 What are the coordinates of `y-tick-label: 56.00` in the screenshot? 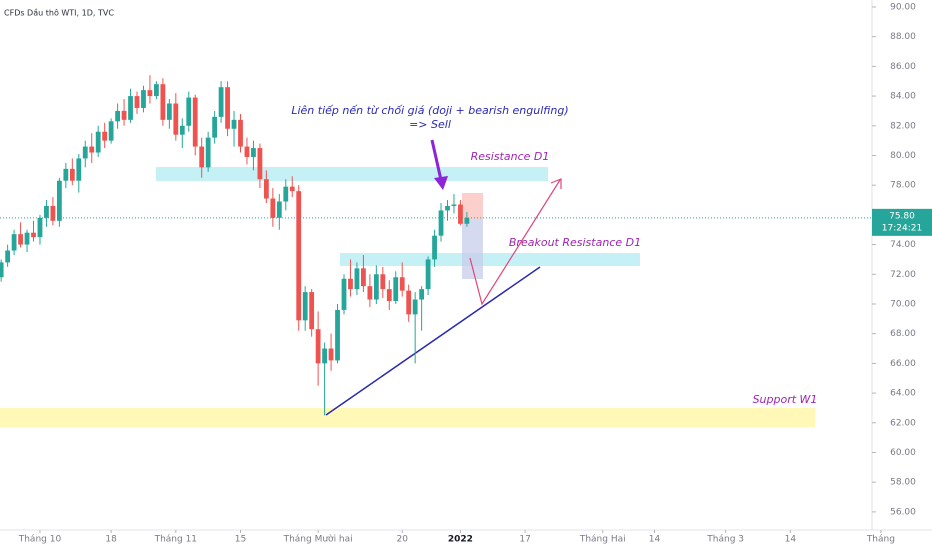 It's located at (903, 512).